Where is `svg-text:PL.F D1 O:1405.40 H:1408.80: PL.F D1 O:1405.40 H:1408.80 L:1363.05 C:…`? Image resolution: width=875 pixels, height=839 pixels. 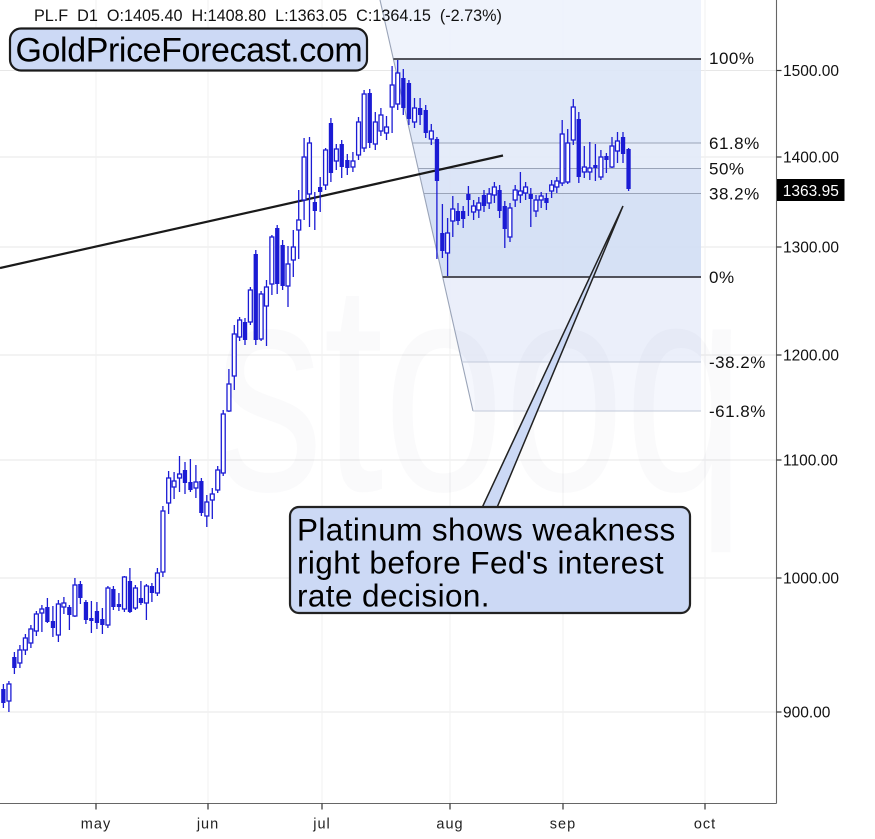
svg-text:PL.F D1 O:1405.40 H:1408.80: PL.F D1 O:1405.40 H:1408.80 L:1363.05 C:… is located at coordinates (268, 16).